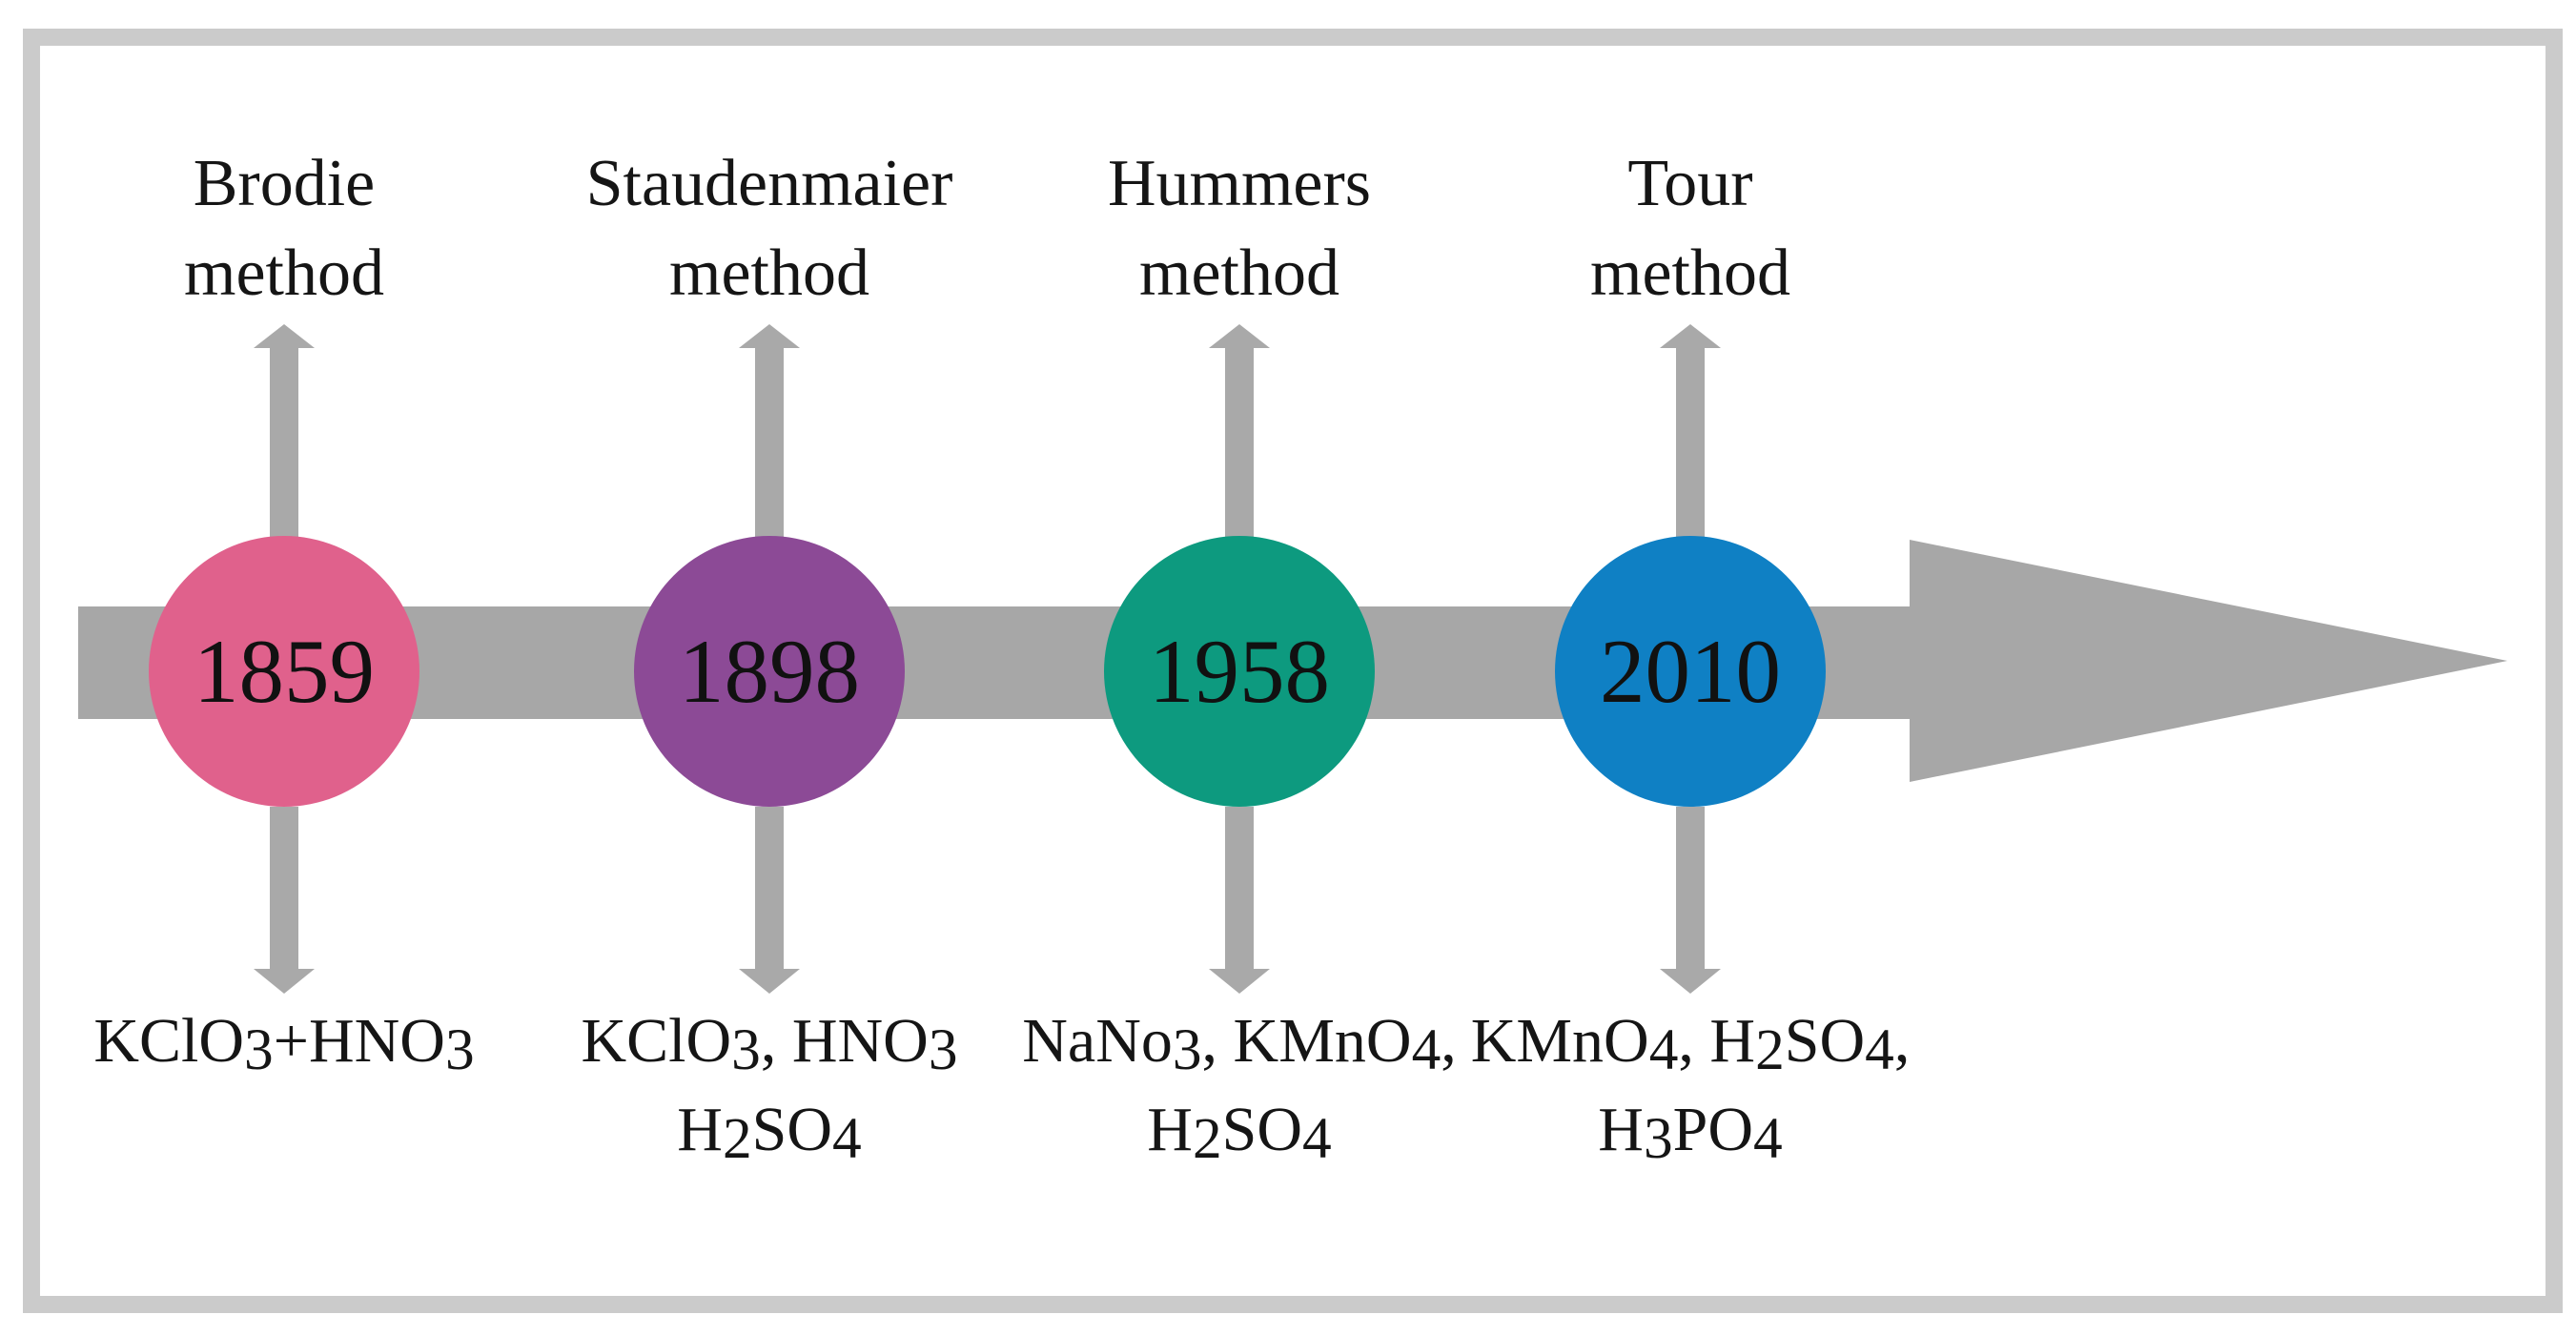 The image size is (2576, 1335). I want to click on year-circle: 2010, so click(1691, 671).